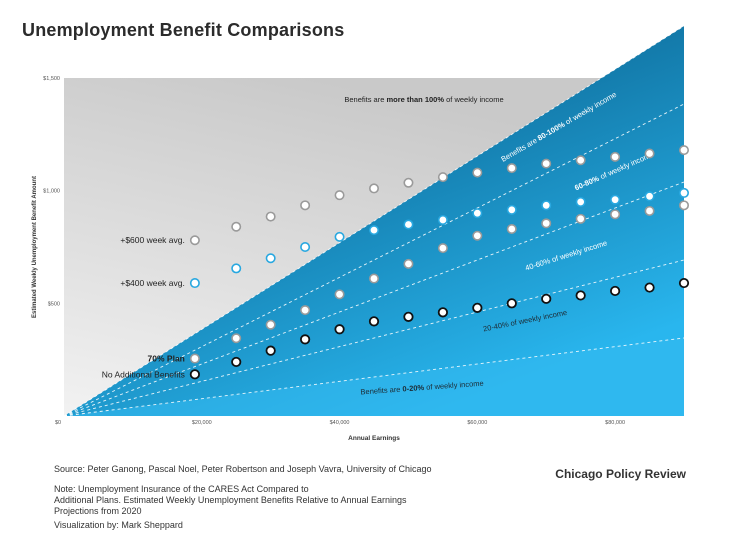  Describe the element at coordinates (415, 99) in the screenshot. I see `annotation-part: more than 100%` at that location.